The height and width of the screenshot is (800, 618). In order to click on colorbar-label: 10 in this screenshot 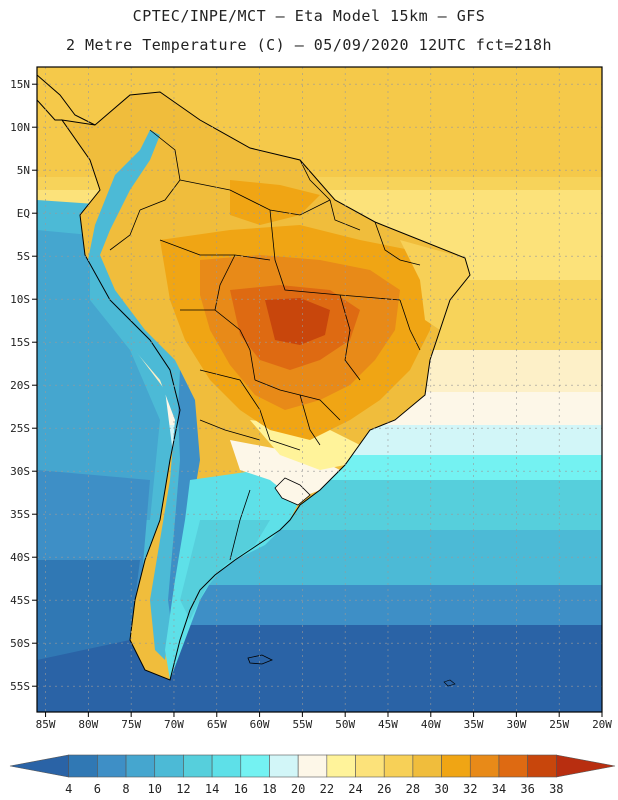, I will do `click(155, 789)`.